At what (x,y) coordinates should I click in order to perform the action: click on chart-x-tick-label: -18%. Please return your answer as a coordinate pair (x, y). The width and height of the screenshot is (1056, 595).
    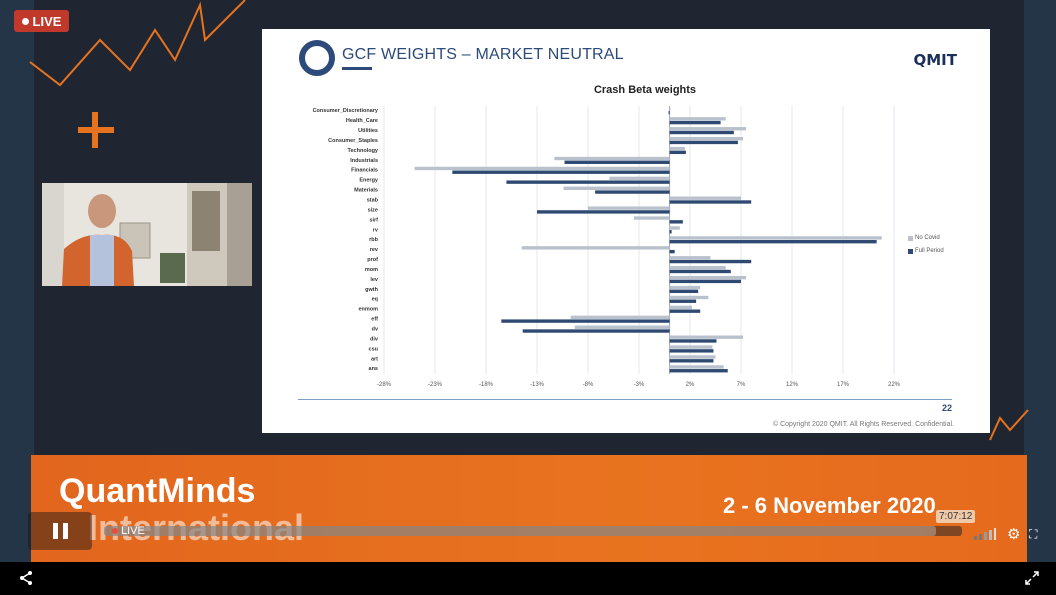
    Looking at the image, I should click on (486, 385).